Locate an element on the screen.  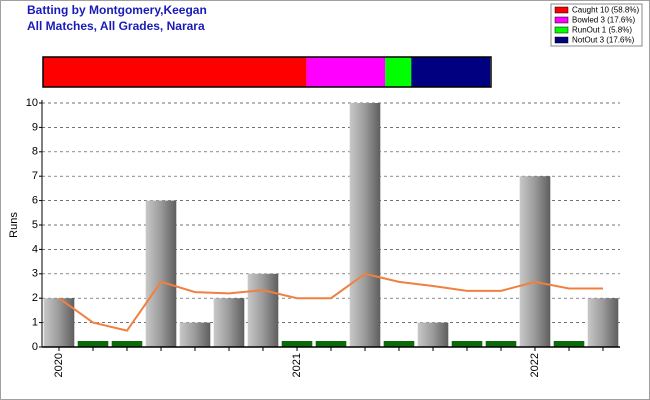
x-tick-label: 2021 is located at coordinates (297, 365).